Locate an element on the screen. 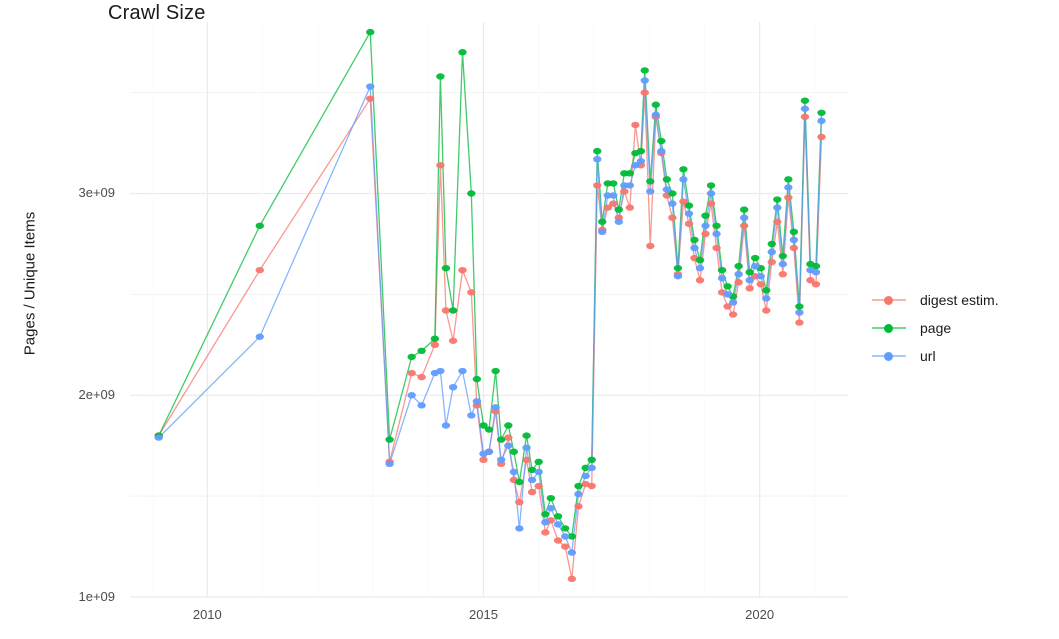 This screenshot has width=1059, height=639. legend-item: url is located at coordinates (962, 356).